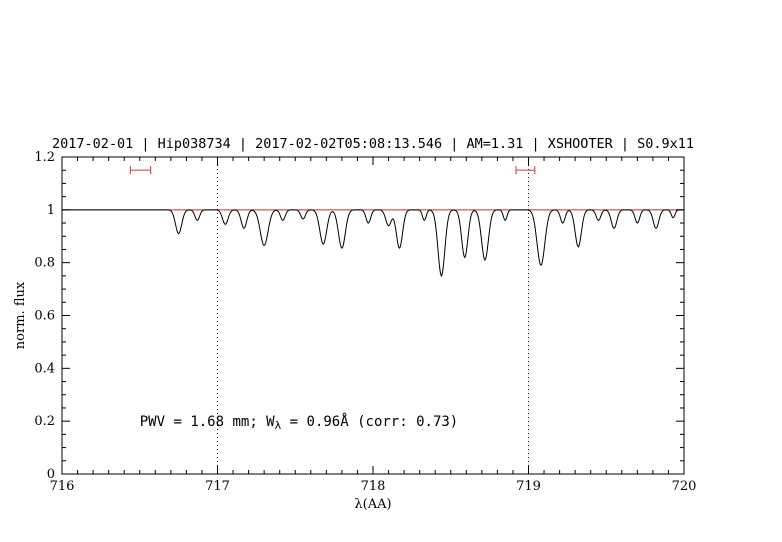 The height and width of the screenshot is (542, 782). Describe the element at coordinates (684, 486) in the screenshot. I see `x-tick-label: 720` at that location.